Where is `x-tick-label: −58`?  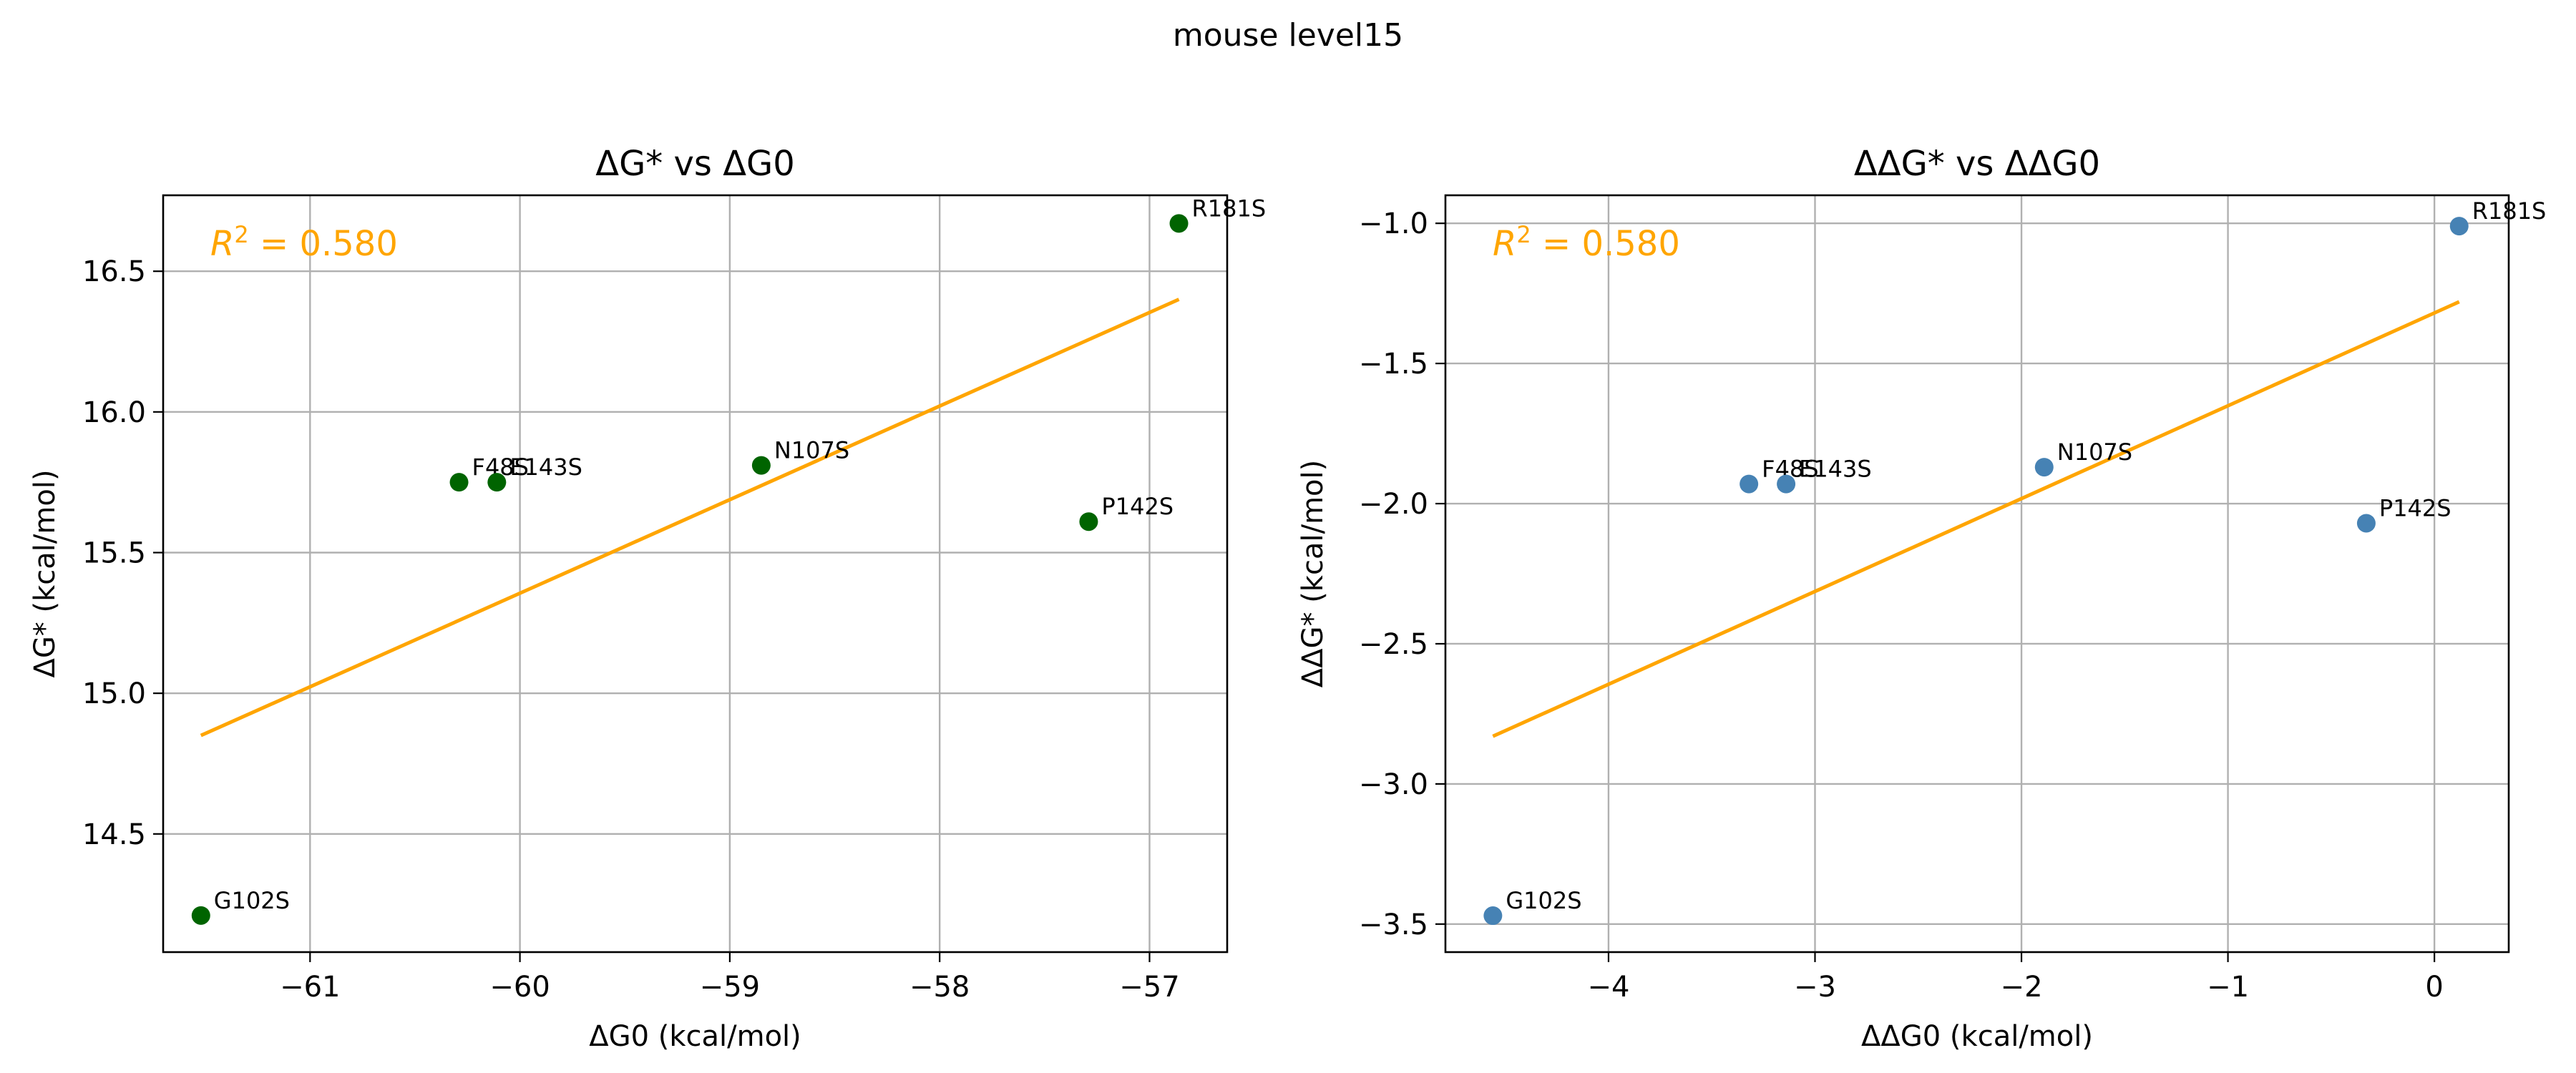
x-tick-label: −58 is located at coordinates (939, 987).